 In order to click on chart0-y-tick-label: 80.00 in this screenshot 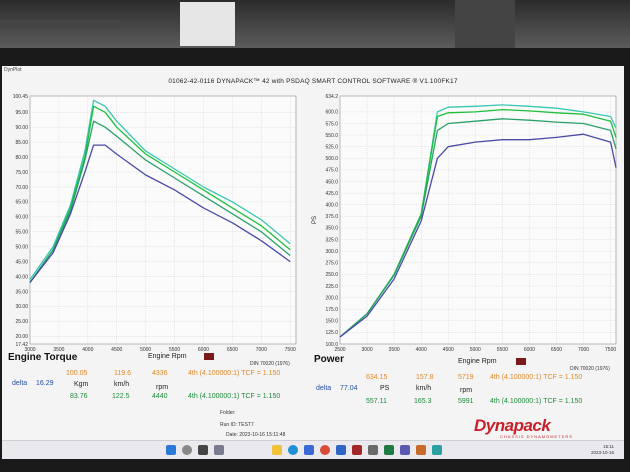, I will do `click(21, 158)`.